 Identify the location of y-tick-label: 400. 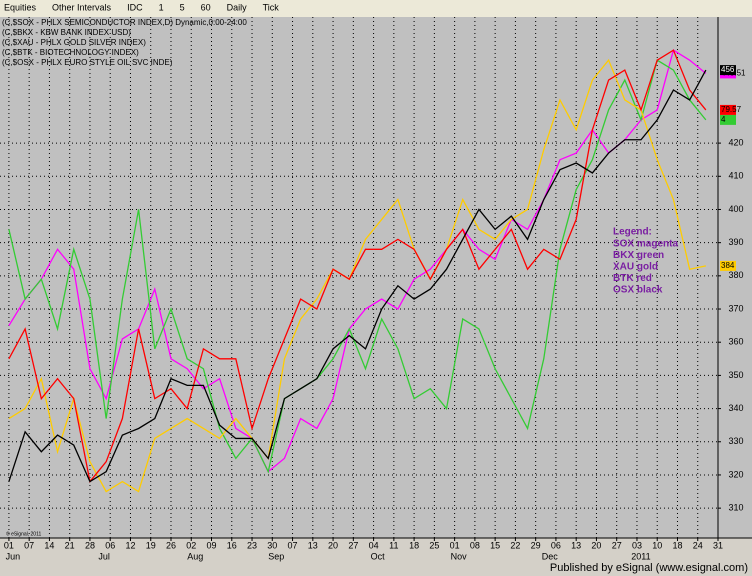
(735, 209).